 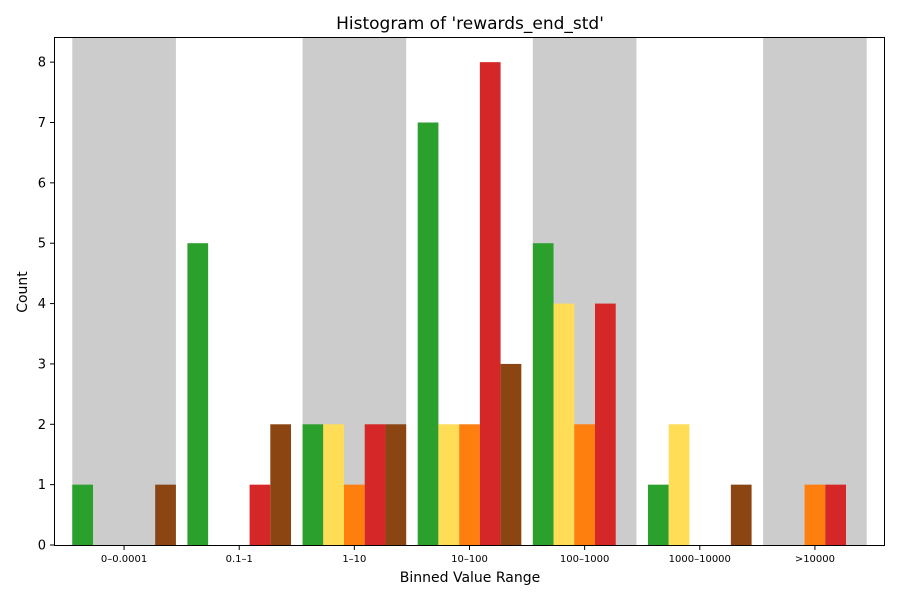 What do you see at coordinates (42, 485) in the screenshot?
I see `y-tick-label: 1` at bounding box center [42, 485].